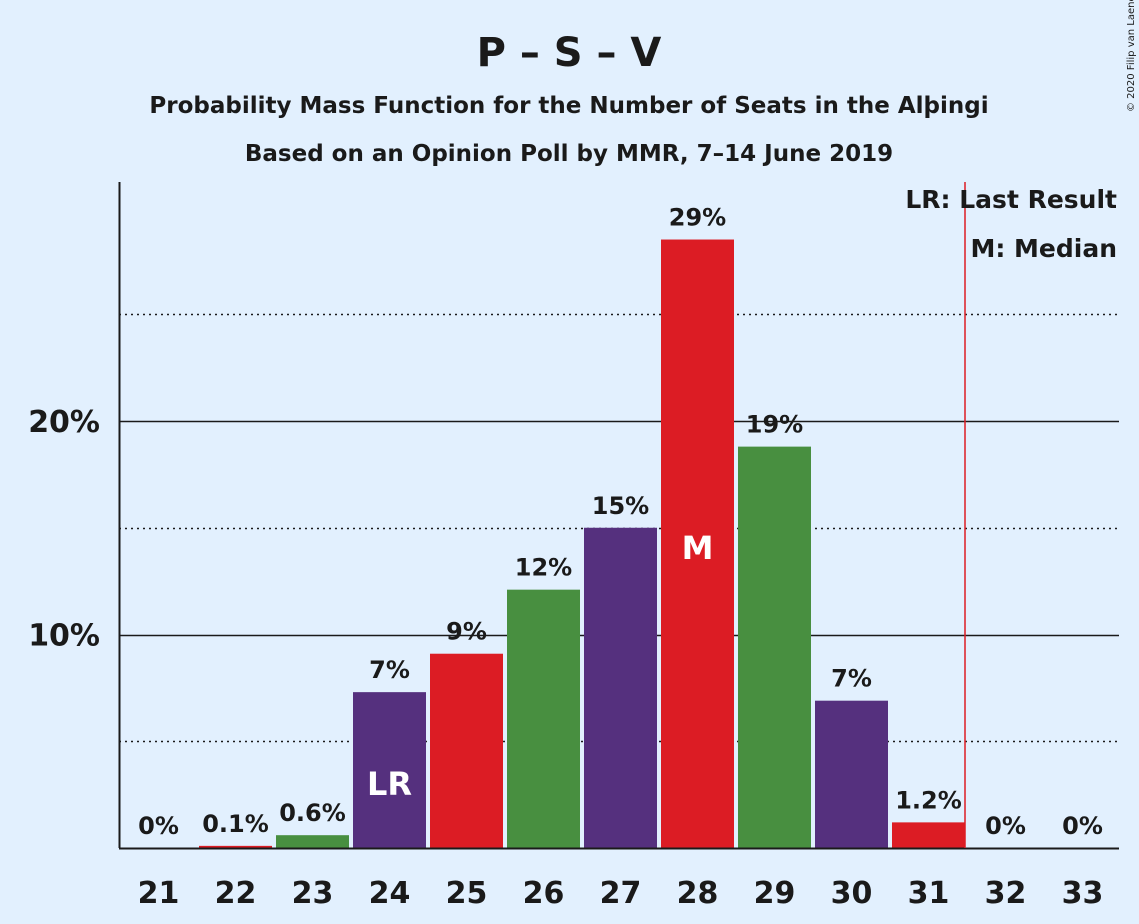 The width and height of the screenshot is (1139, 924). I want to click on data-label-33: 0%, so click(1082, 826).